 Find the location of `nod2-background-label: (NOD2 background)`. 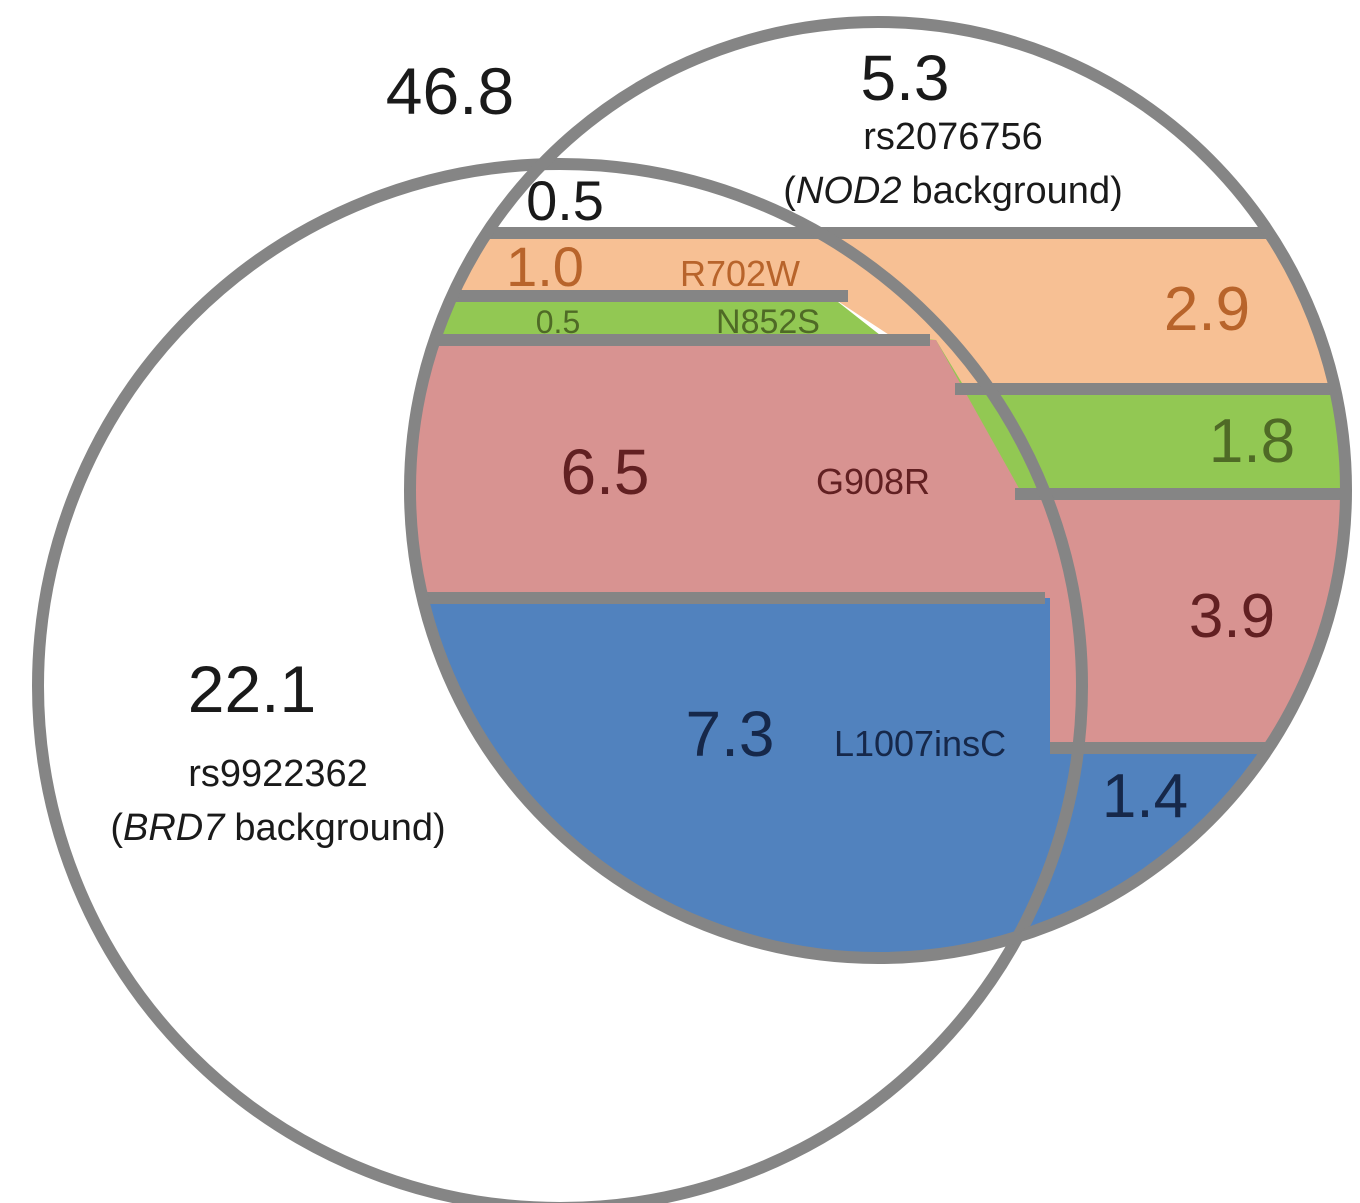

nod2-background-label: (NOD2 background) is located at coordinates (952, 191).